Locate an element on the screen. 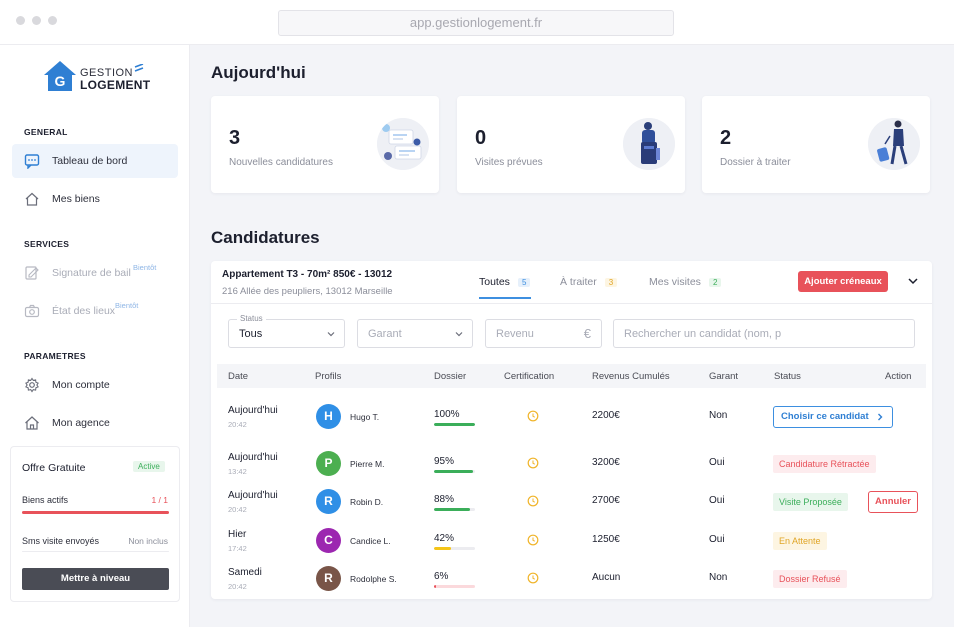  revenus-value: Aucun is located at coordinates (606, 577).